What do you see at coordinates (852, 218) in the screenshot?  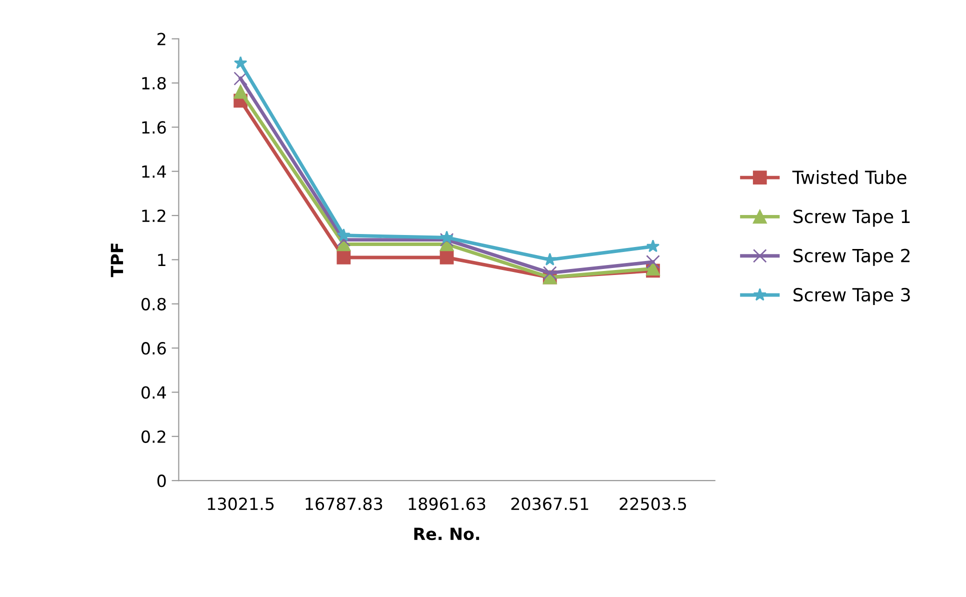 I see `legend-label: Screw Tape 1` at bounding box center [852, 218].